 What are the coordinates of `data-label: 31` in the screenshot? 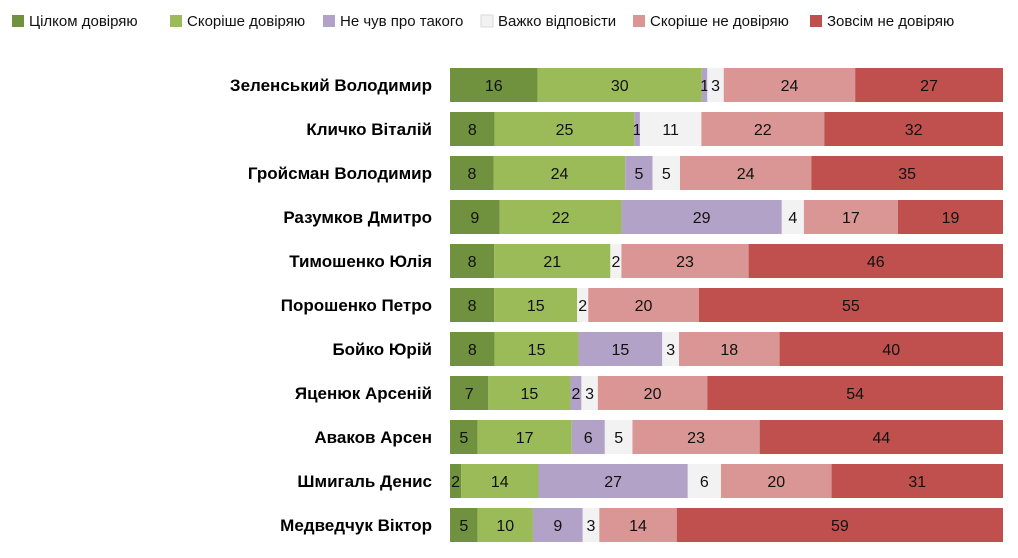 It's located at (917, 482).